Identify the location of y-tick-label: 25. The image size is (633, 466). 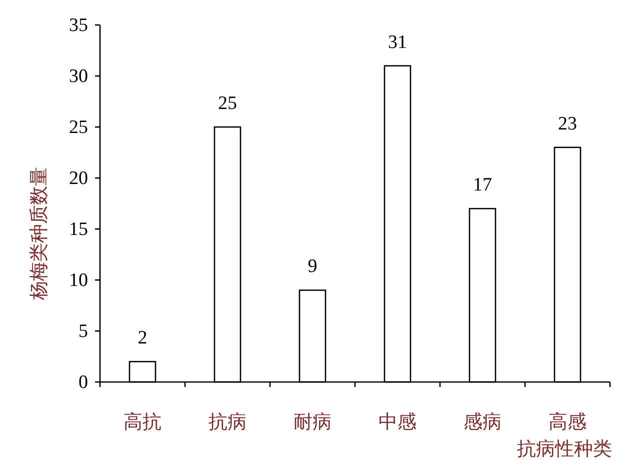
(78, 127).